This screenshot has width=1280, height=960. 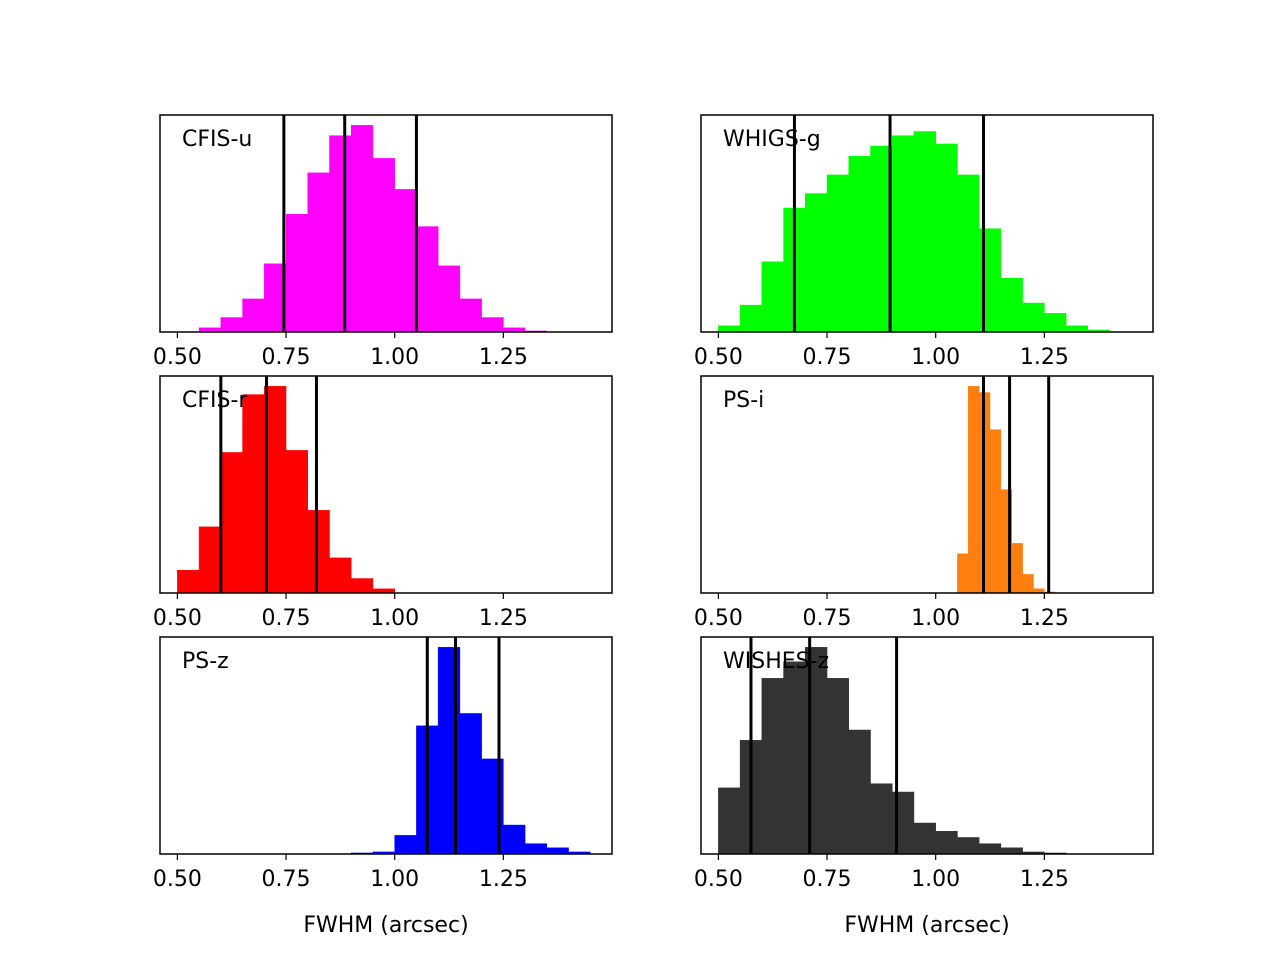 I want to click on panel-label: CFIS-r, so click(x=215, y=400).